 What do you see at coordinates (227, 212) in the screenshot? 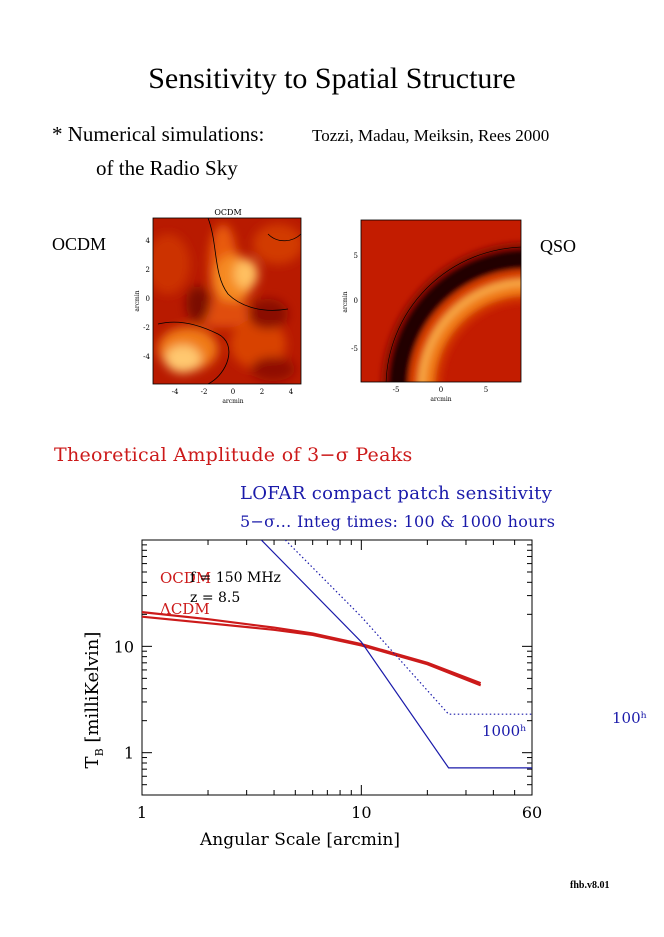
I see `ocdm-map-title: OCDM` at bounding box center [227, 212].